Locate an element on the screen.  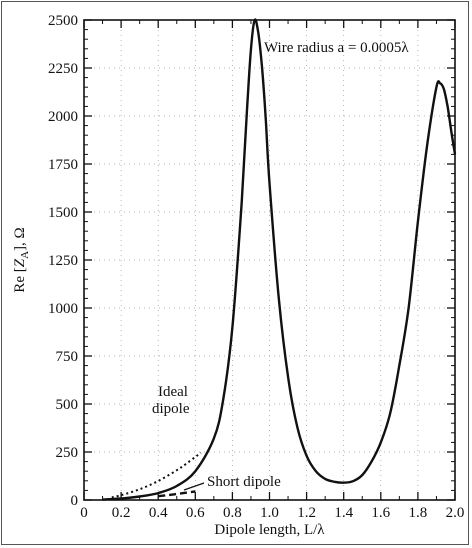
x-tick-label: 0 is located at coordinates (84, 513).